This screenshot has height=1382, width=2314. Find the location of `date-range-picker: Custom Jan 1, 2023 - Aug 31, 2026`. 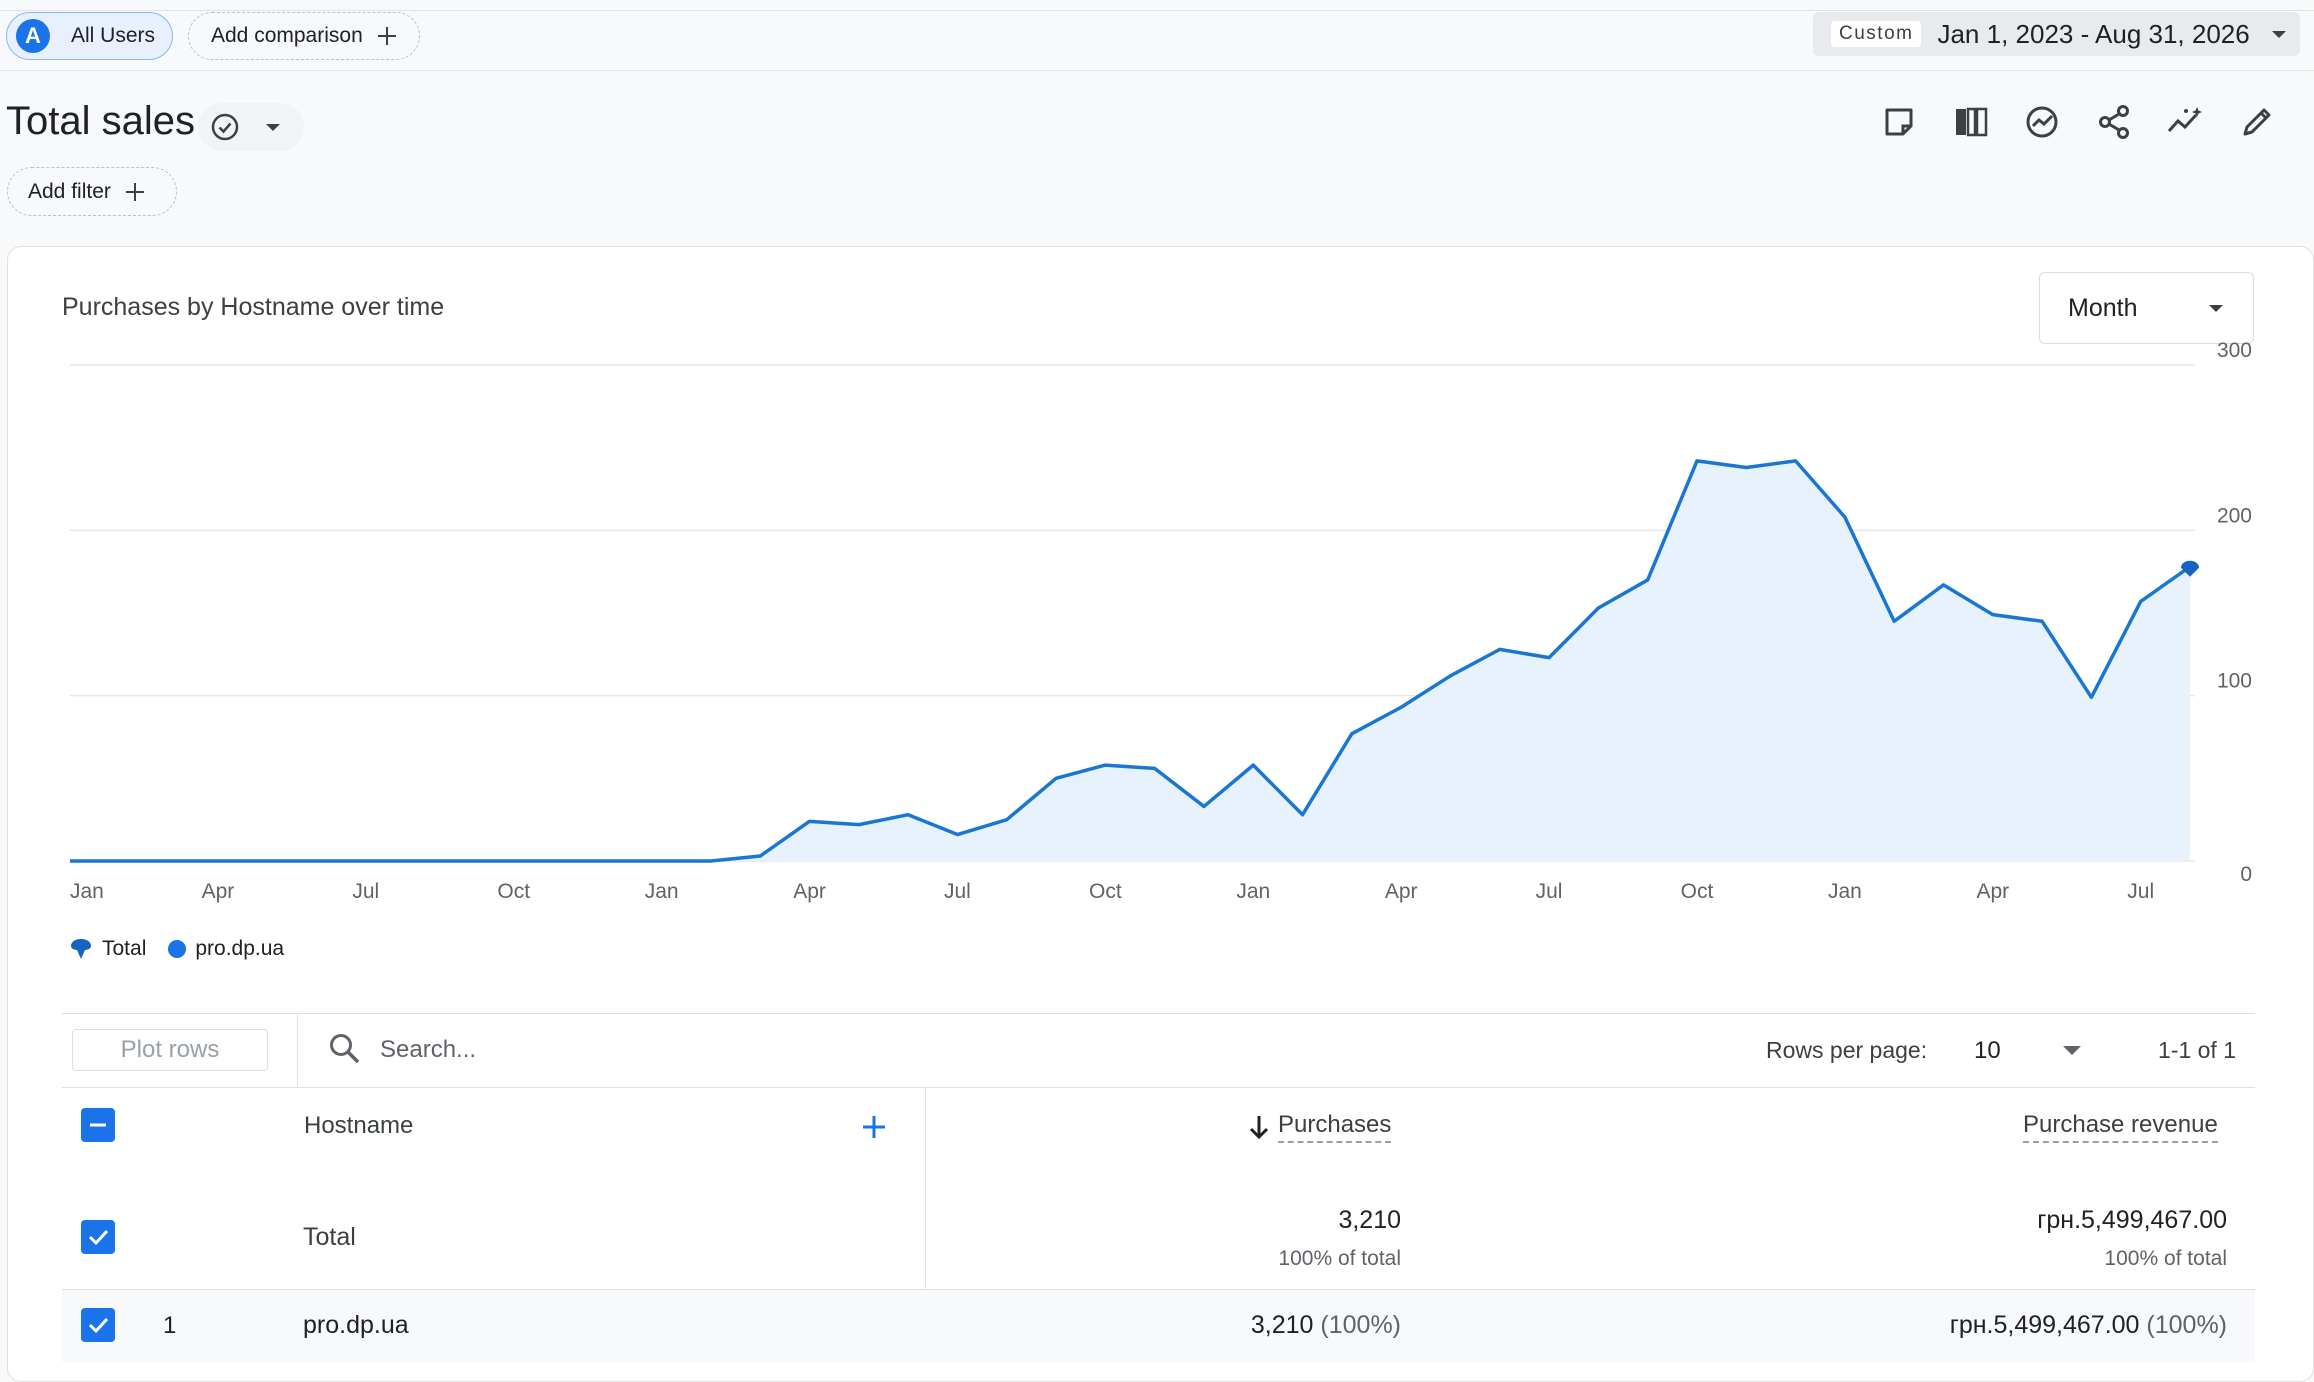

date-range-picker: Custom Jan 1, 2023 - Aug 31, 2026 is located at coordinates (2056, 34).